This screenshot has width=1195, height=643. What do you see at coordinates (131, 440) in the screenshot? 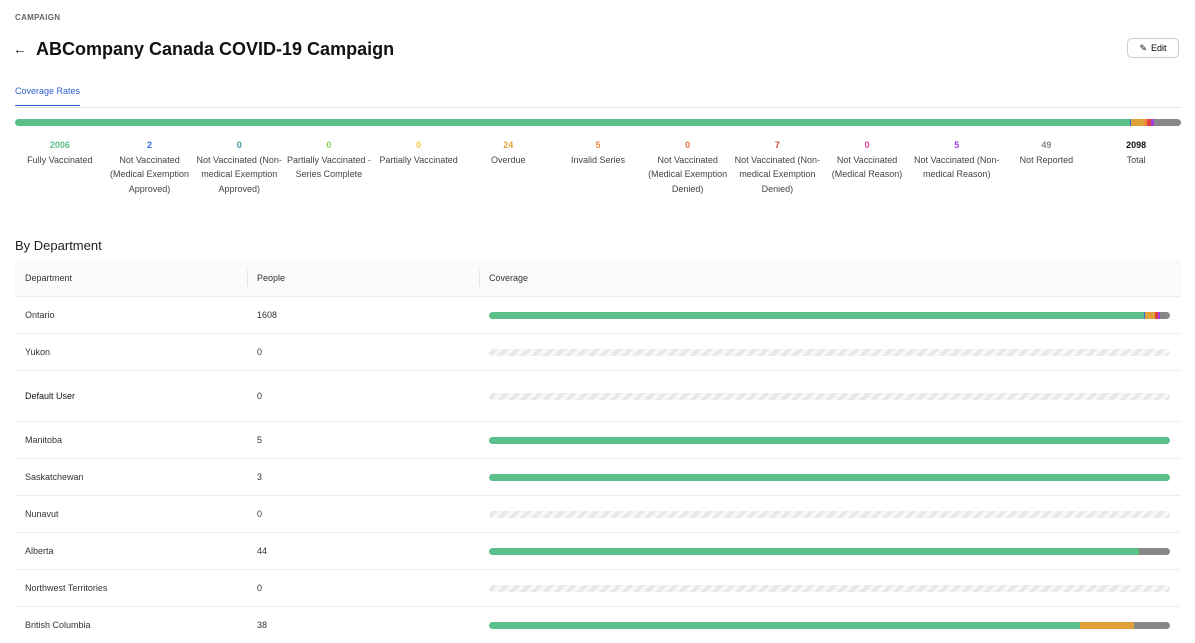
I see `department-name: Manitoba` at bounding box center [131, 440].